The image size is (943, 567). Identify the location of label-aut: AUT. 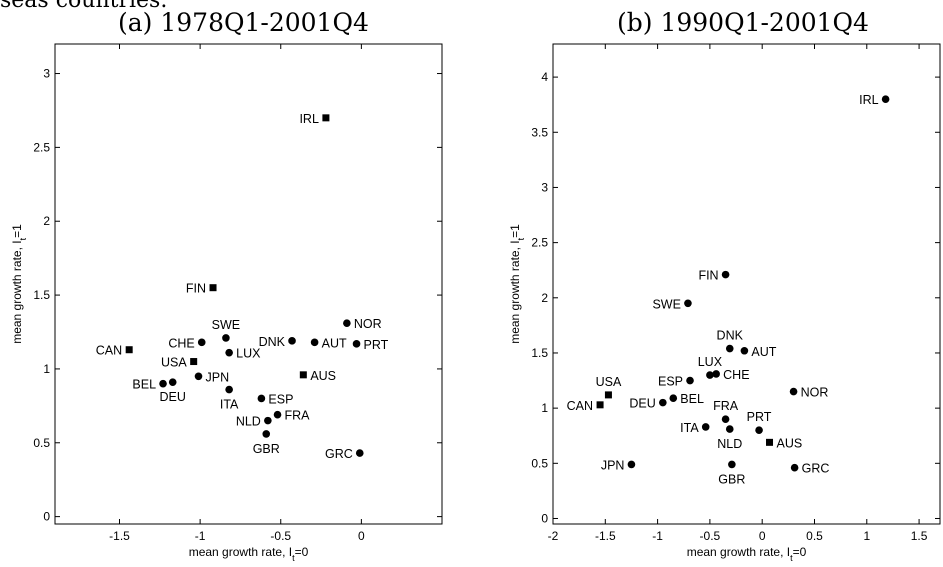
(334, 343).